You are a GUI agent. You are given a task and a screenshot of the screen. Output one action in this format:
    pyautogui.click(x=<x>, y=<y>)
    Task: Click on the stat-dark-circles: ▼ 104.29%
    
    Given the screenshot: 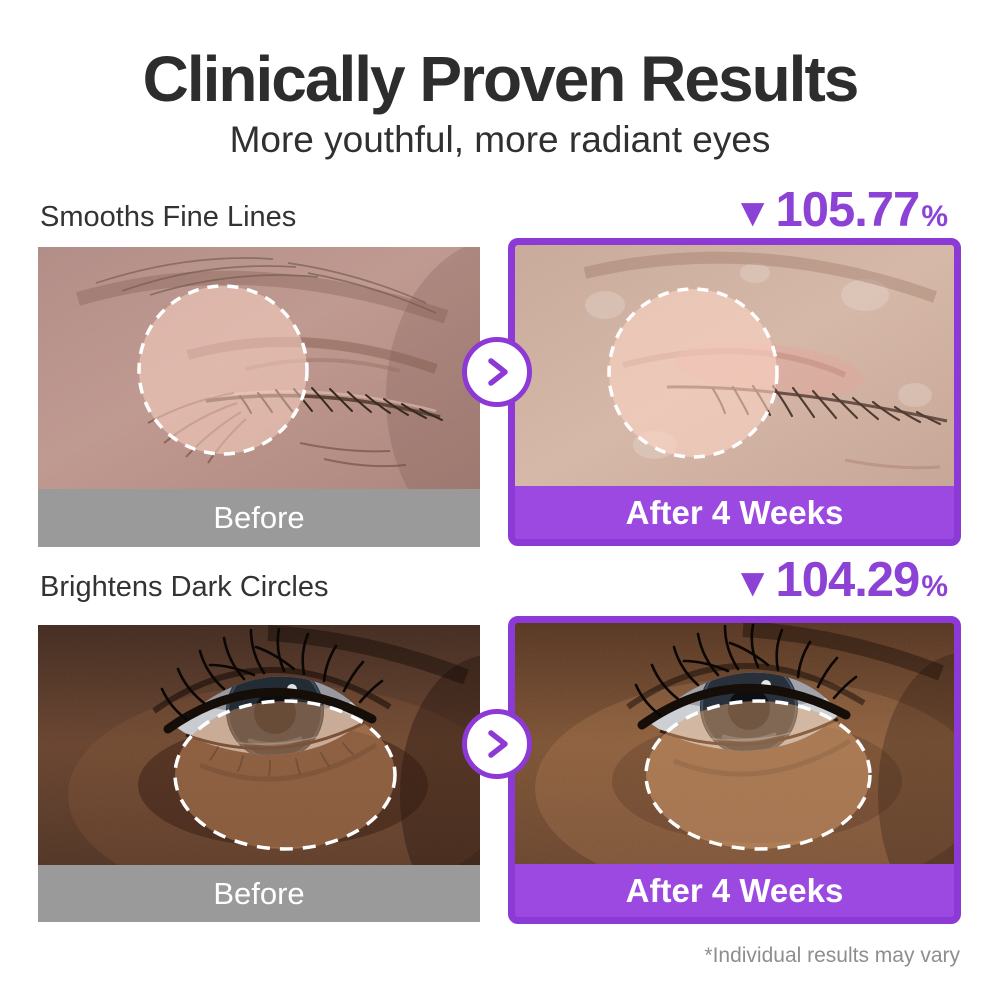 What is the action you would take?
    pyautogui.click(x=840, y=580)
    